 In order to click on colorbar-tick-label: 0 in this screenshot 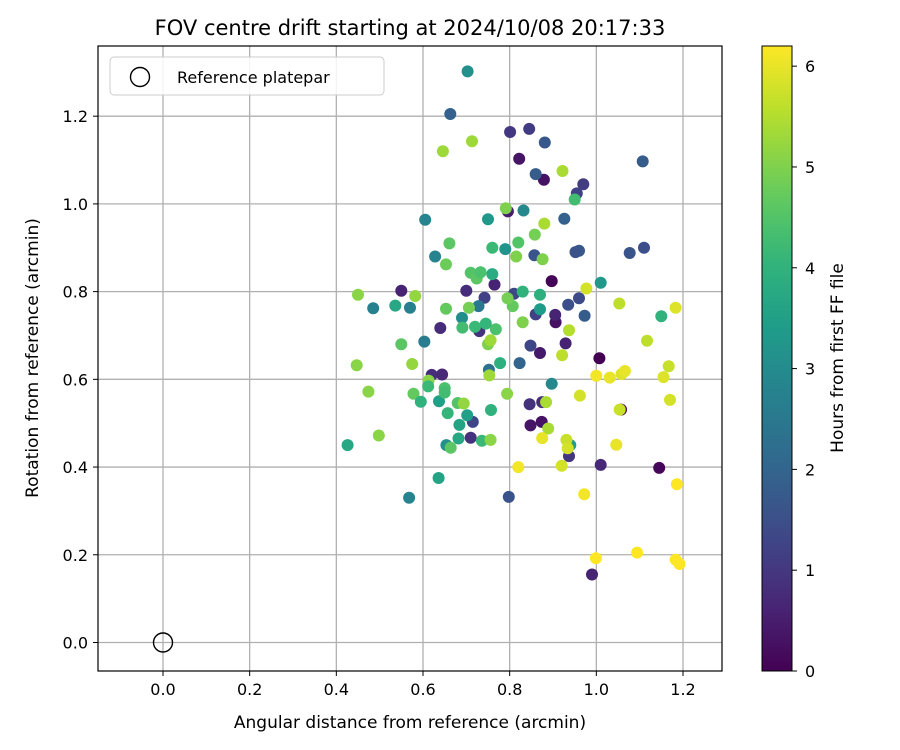, I will do `click(810, 671)`.